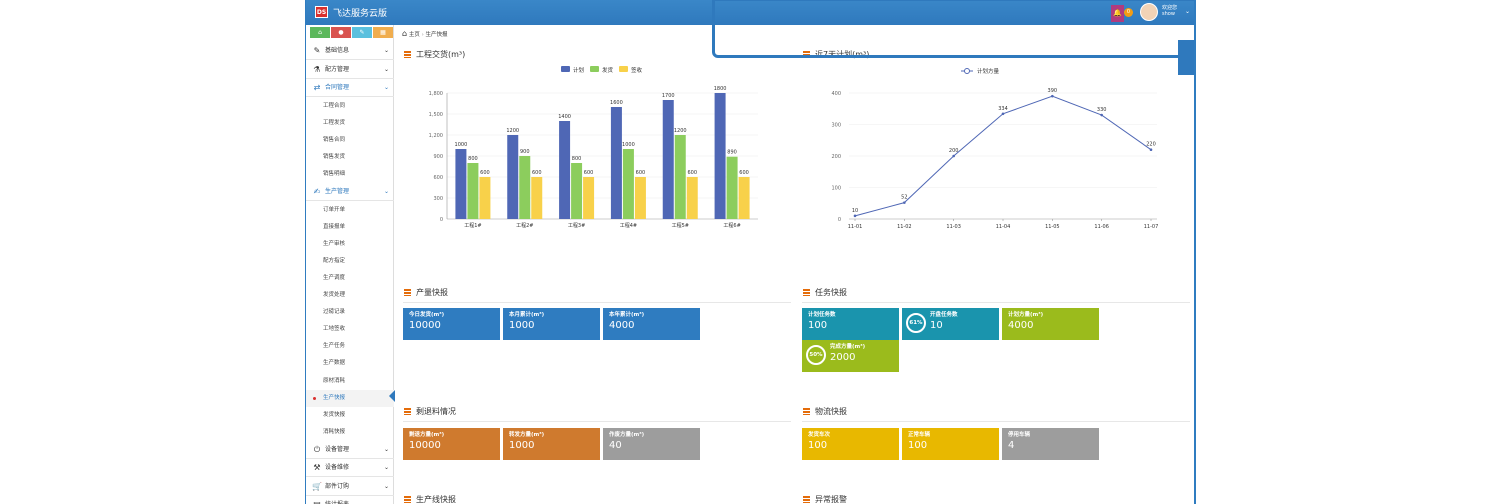  Describe the element at coordinates (451, 444) in the screenshot. I see `stat-tile: 剩退方量(m³) 10000` at that location.